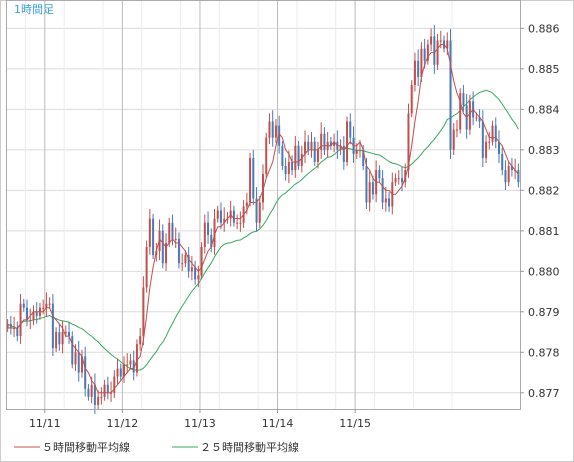  What do you see at coordinates (249, 447) in the screenshot?
I see `legend-ma25-label: ２５時間移動平均線` at bounding box center [249, 447].